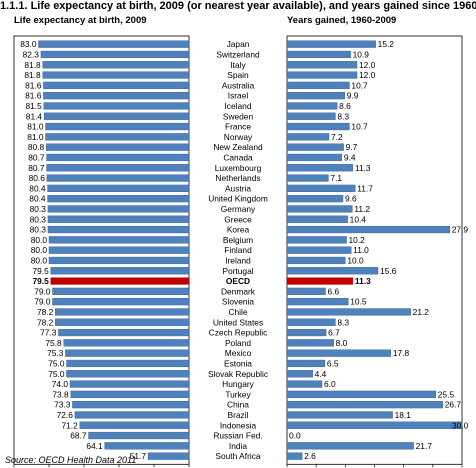 The image size is (476, 468). What do you see at coordinates (238, 96) in the screenshot?
I see `country-label: Israel` at bounding box center [238, 96].